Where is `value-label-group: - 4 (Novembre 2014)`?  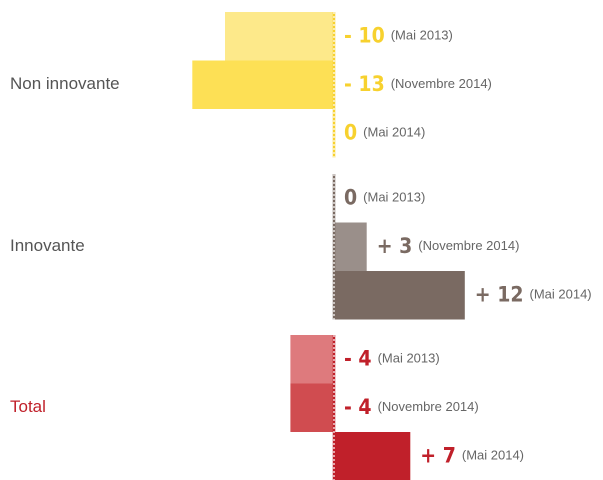 value-label-group: - 4 (Novembre 2014) is located at coordinates (411, 407).